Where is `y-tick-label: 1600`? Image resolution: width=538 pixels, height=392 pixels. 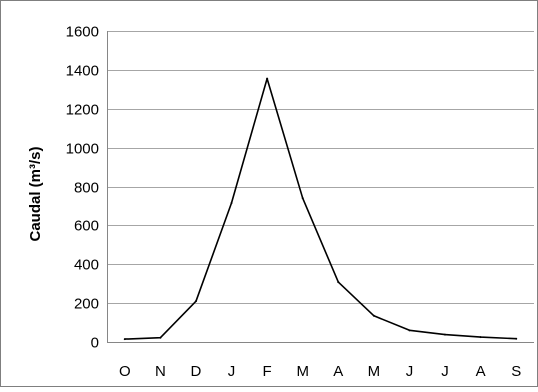 y-tick-label: 1600 is located at coordinates (82, 32).